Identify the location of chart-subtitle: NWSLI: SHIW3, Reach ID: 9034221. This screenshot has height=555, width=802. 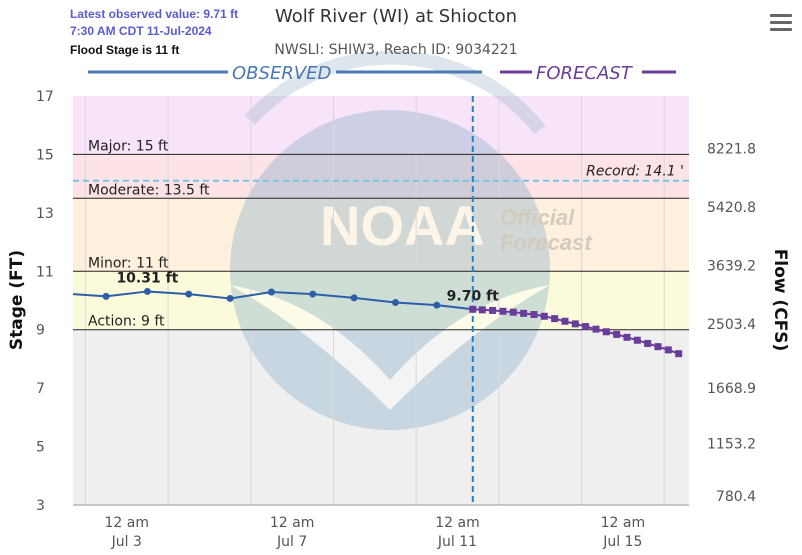
(396, 50).